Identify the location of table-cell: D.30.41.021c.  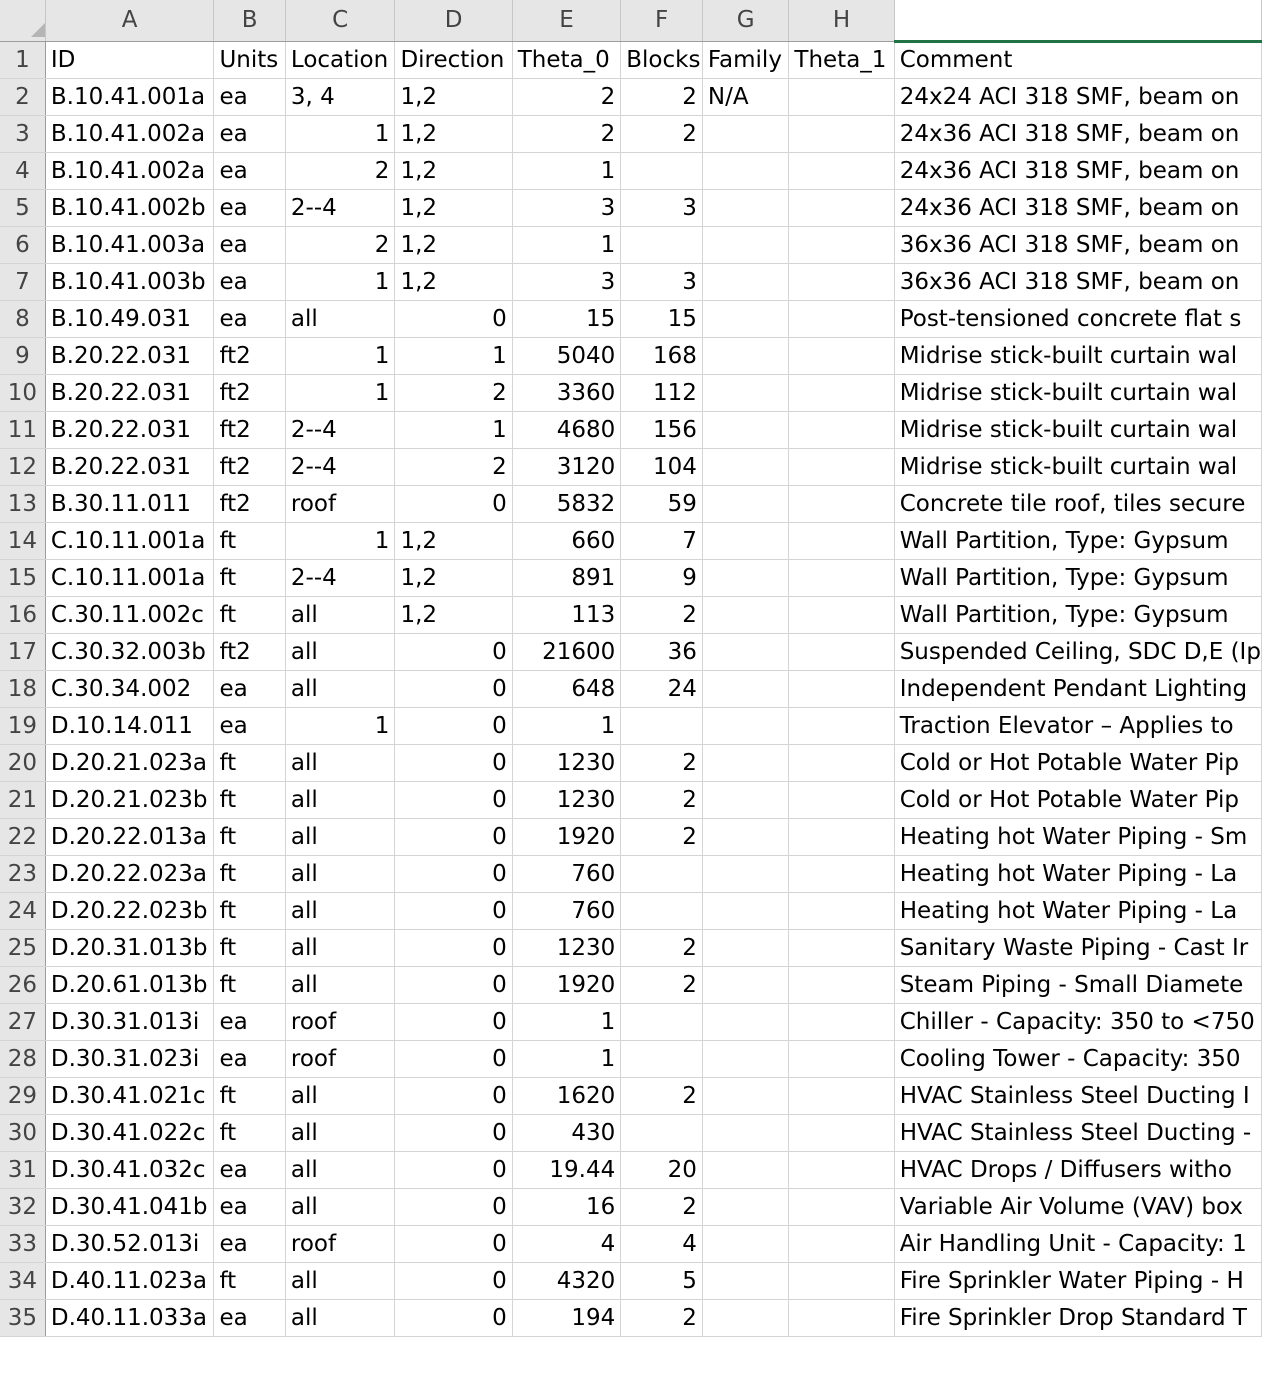
(130, 1096).